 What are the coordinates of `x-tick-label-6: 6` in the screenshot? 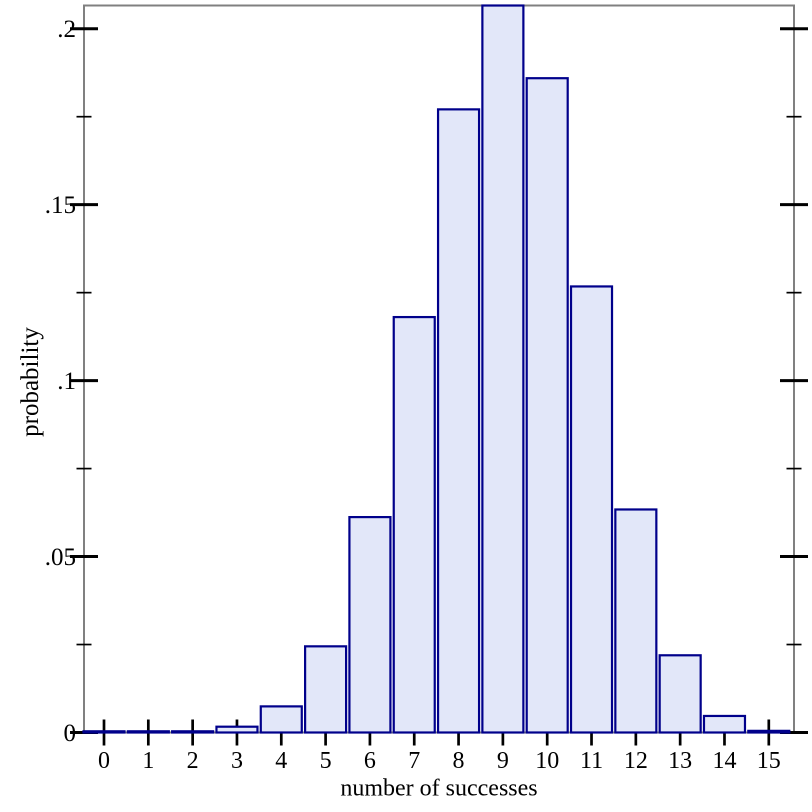 It's located at (370, 761).